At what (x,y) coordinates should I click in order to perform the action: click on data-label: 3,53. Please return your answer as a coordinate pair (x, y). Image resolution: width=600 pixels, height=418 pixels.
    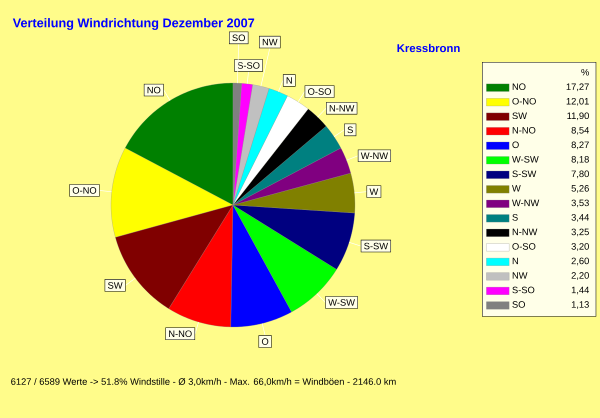
    Looking at the image, I should click on (580, 204).